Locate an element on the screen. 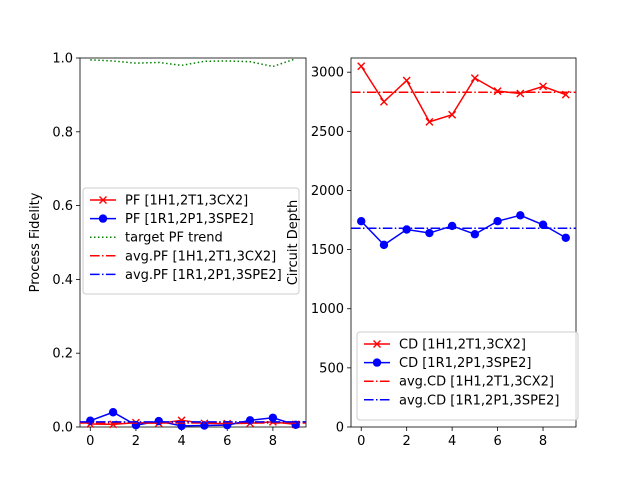 The width and height of the screenshot is (640, 480). y-tick-label: 3000 is located at coordinates (327, 73).